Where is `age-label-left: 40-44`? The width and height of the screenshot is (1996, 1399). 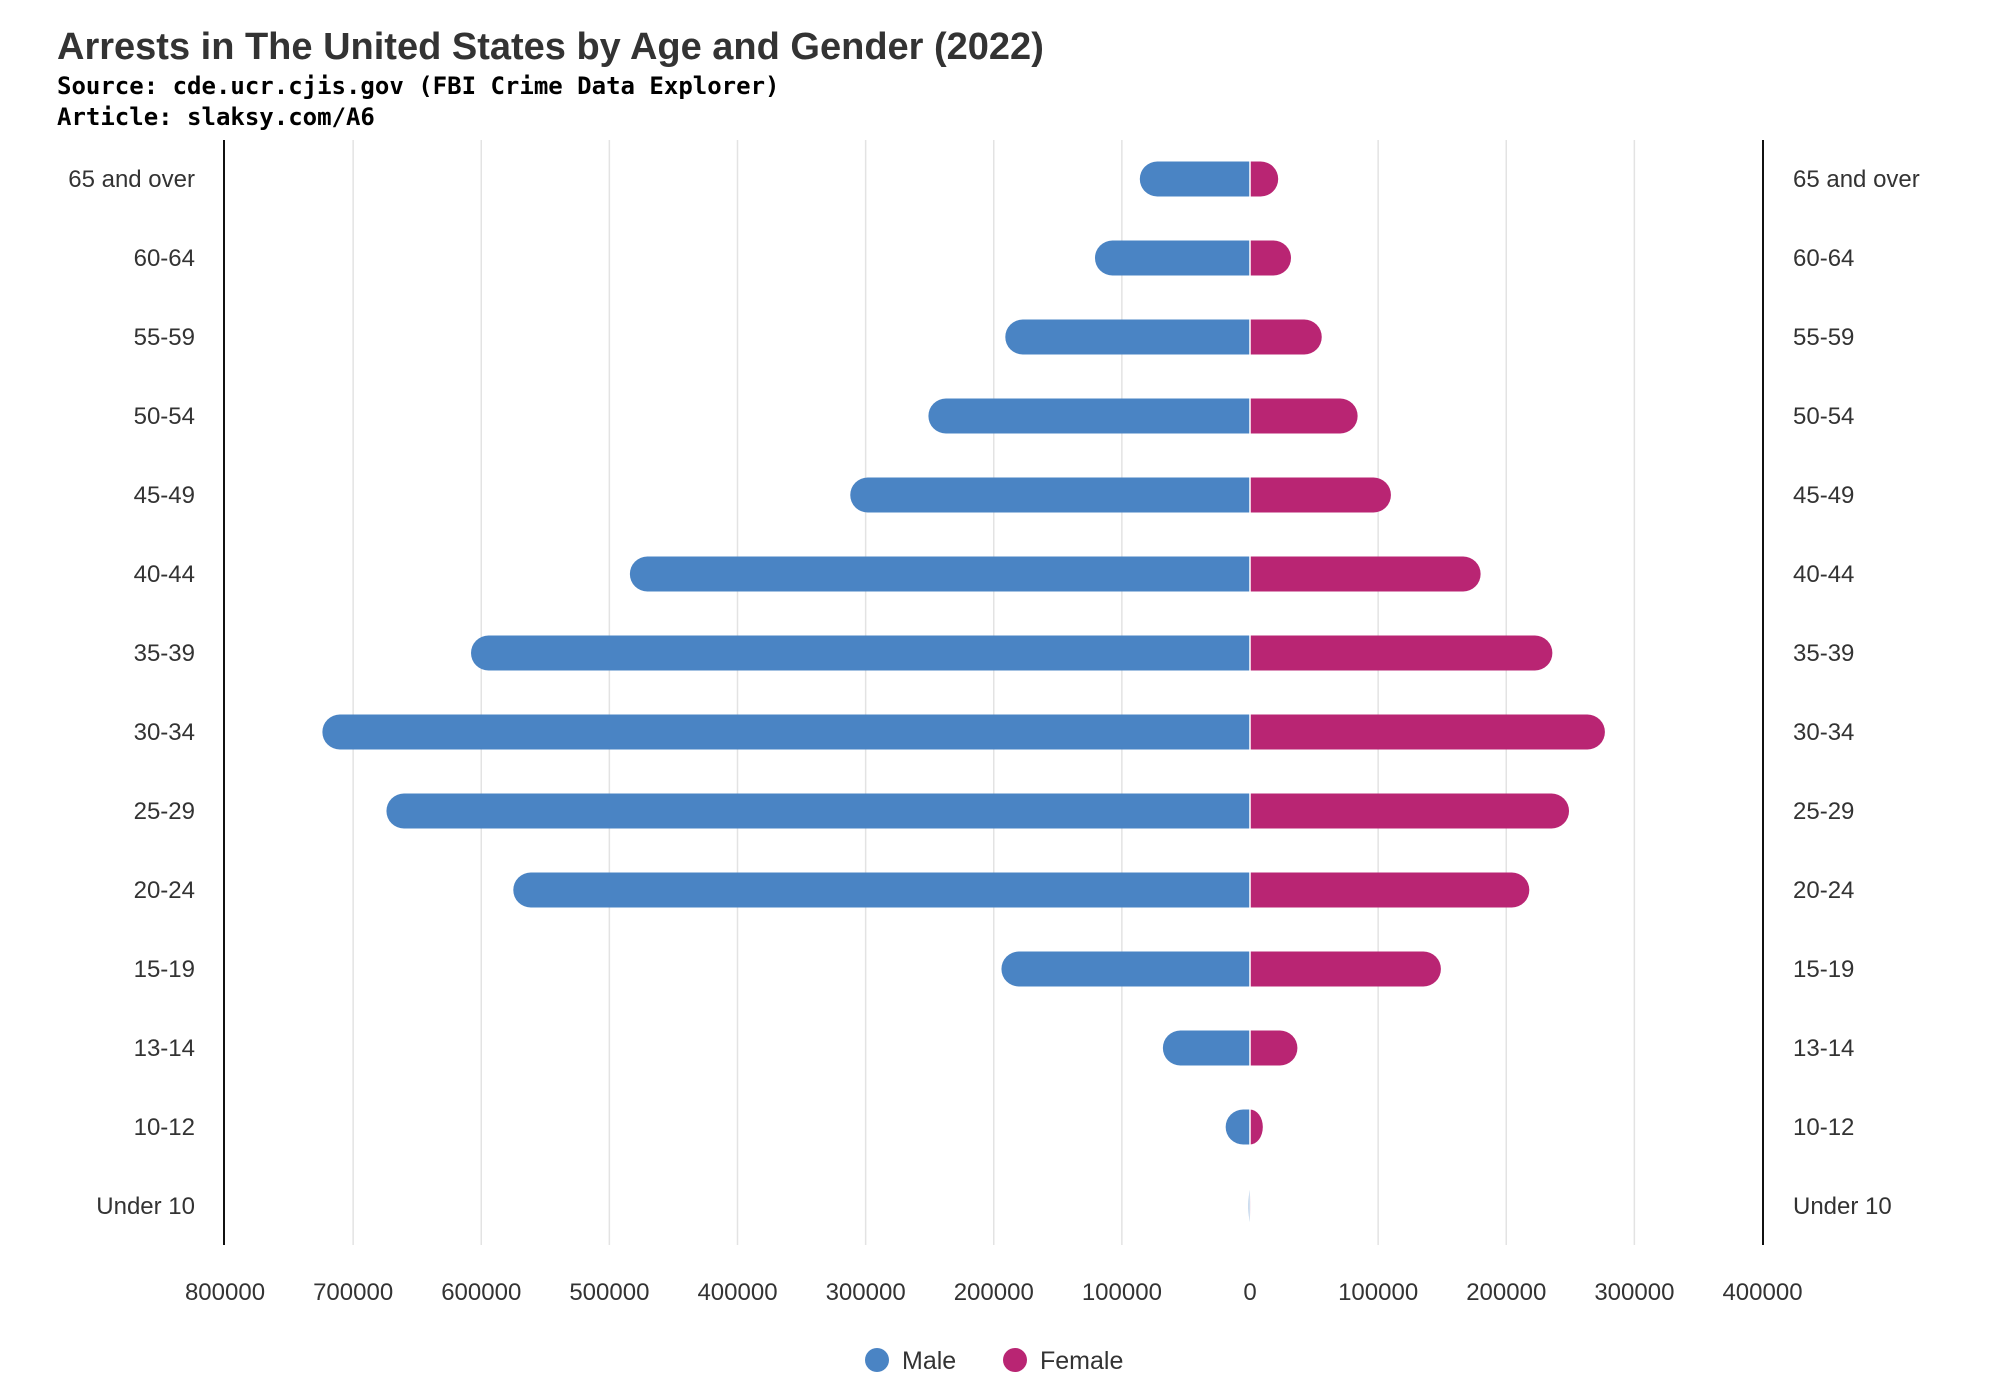
age-label-left: 40-44 is located at coordinates (164, 574).